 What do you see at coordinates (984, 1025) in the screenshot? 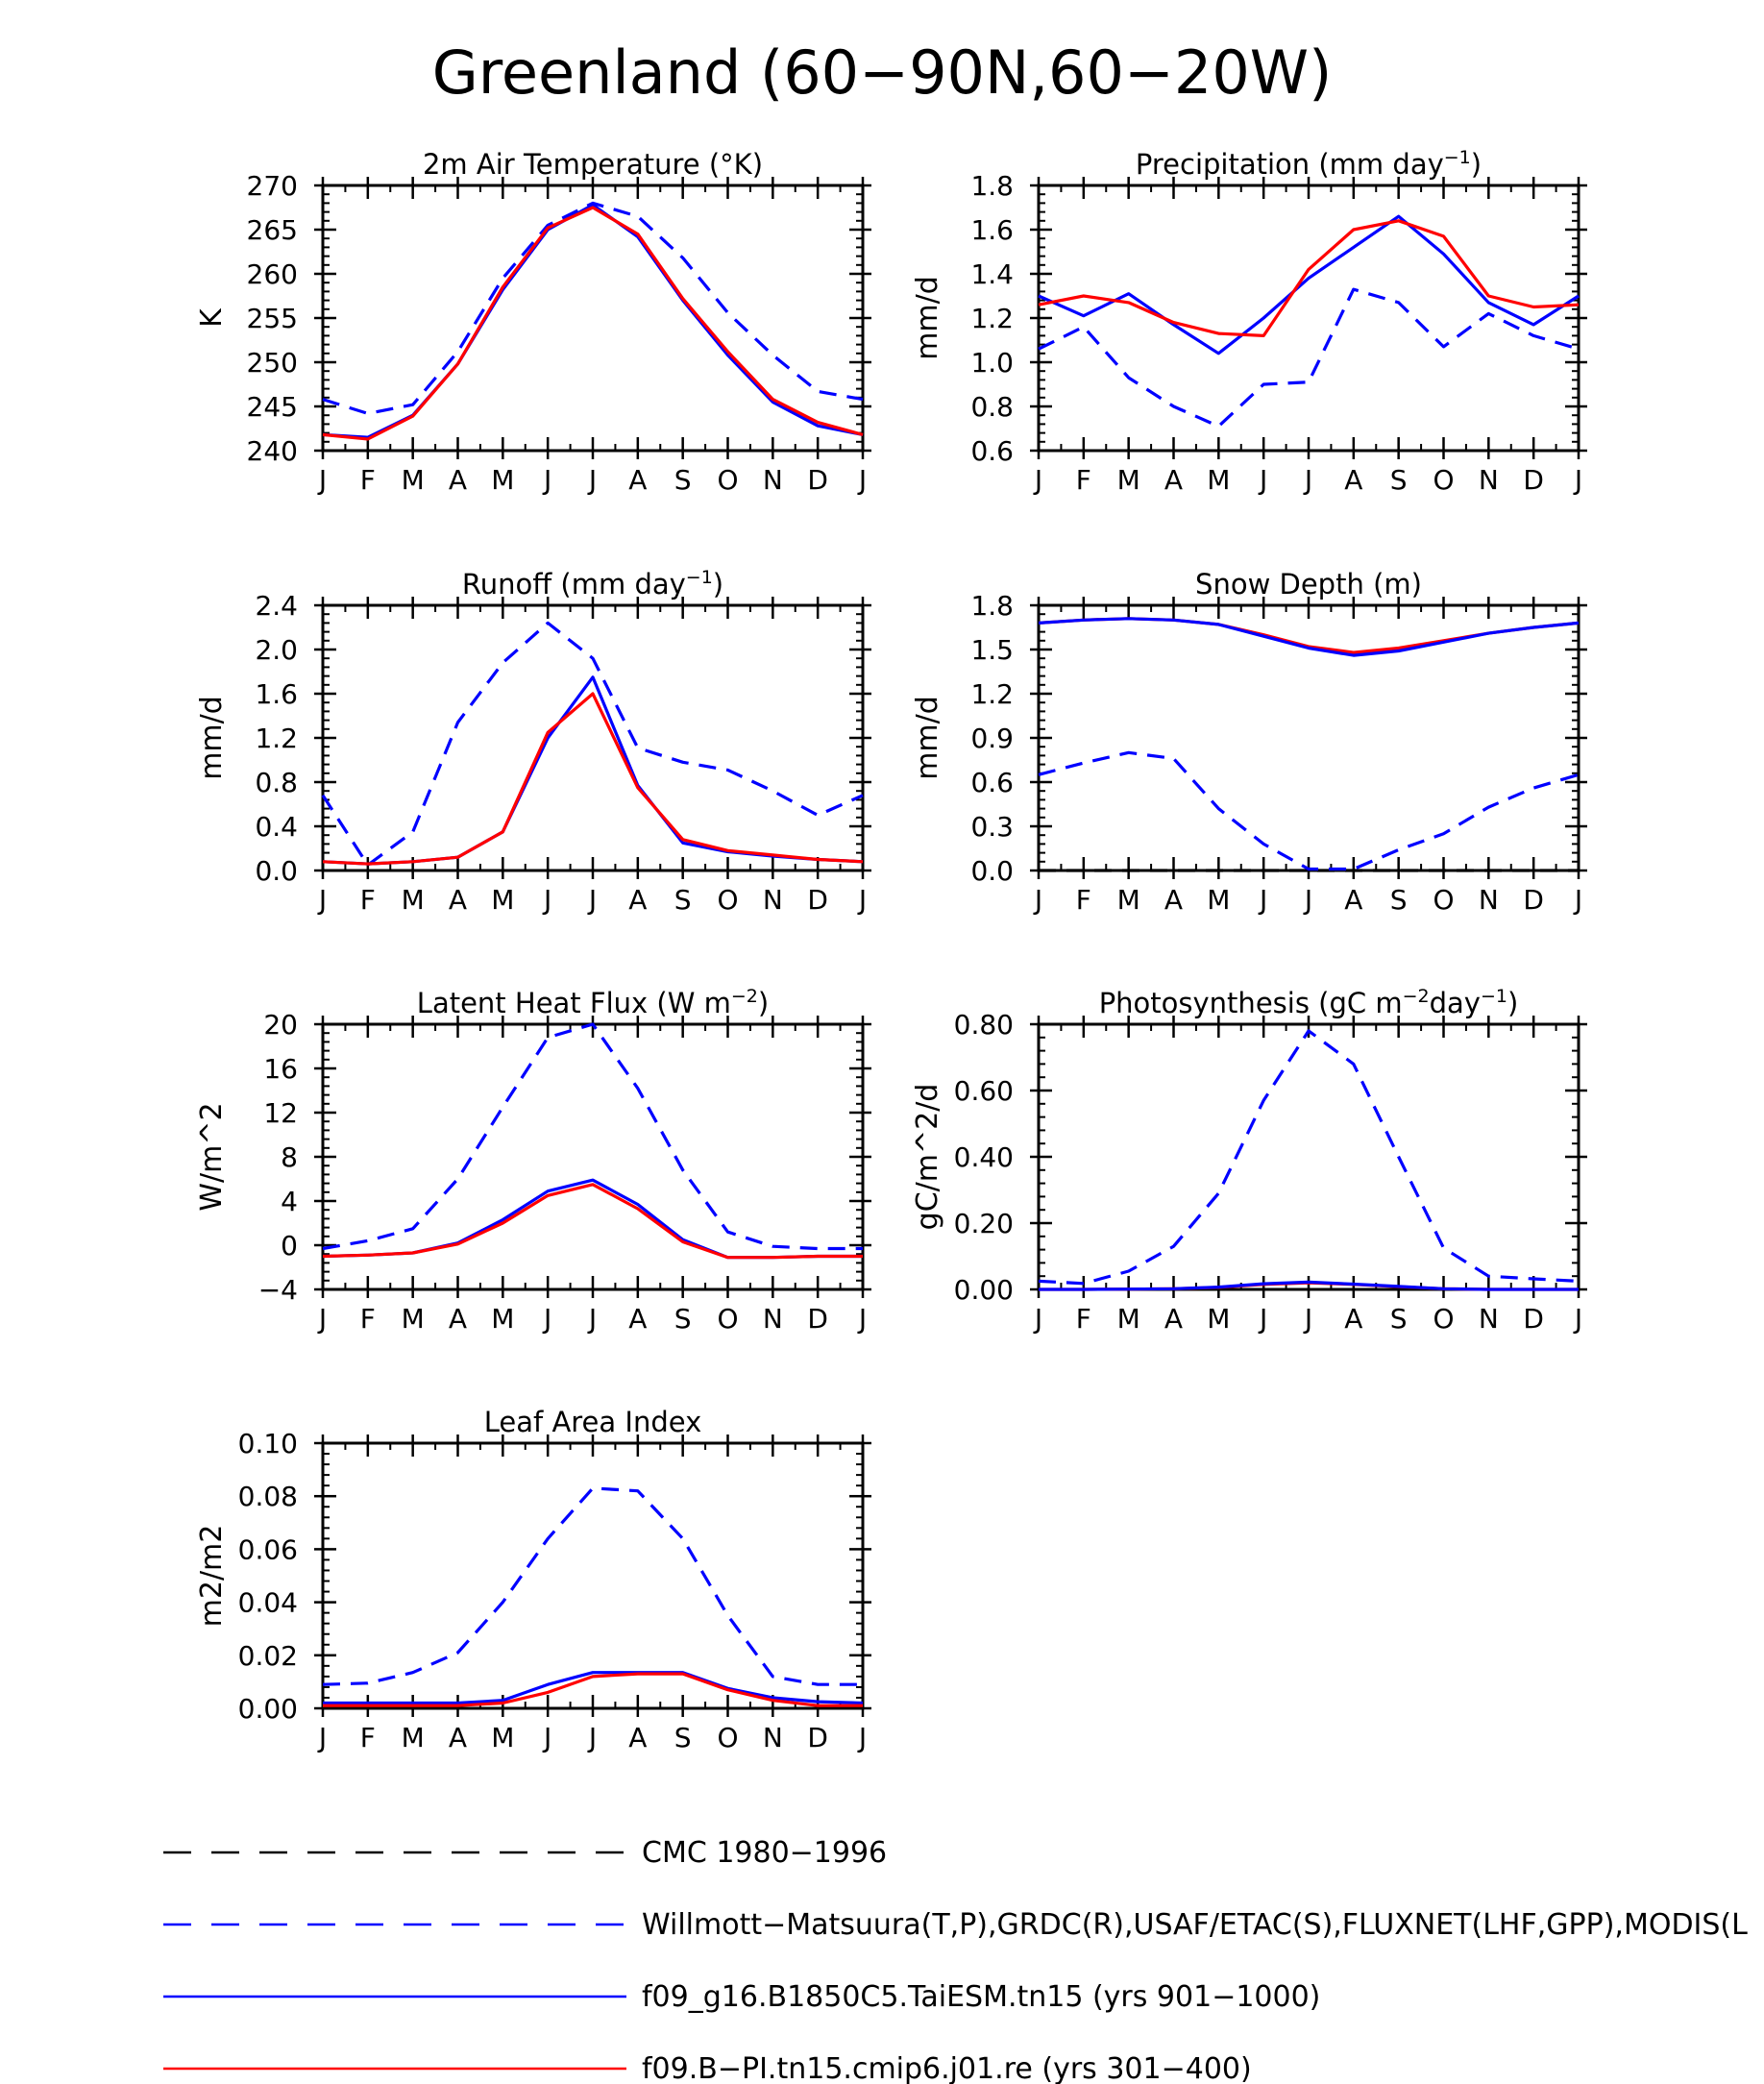
I see `y-tick-label: 0.80` at bounding box center [984, 1025].